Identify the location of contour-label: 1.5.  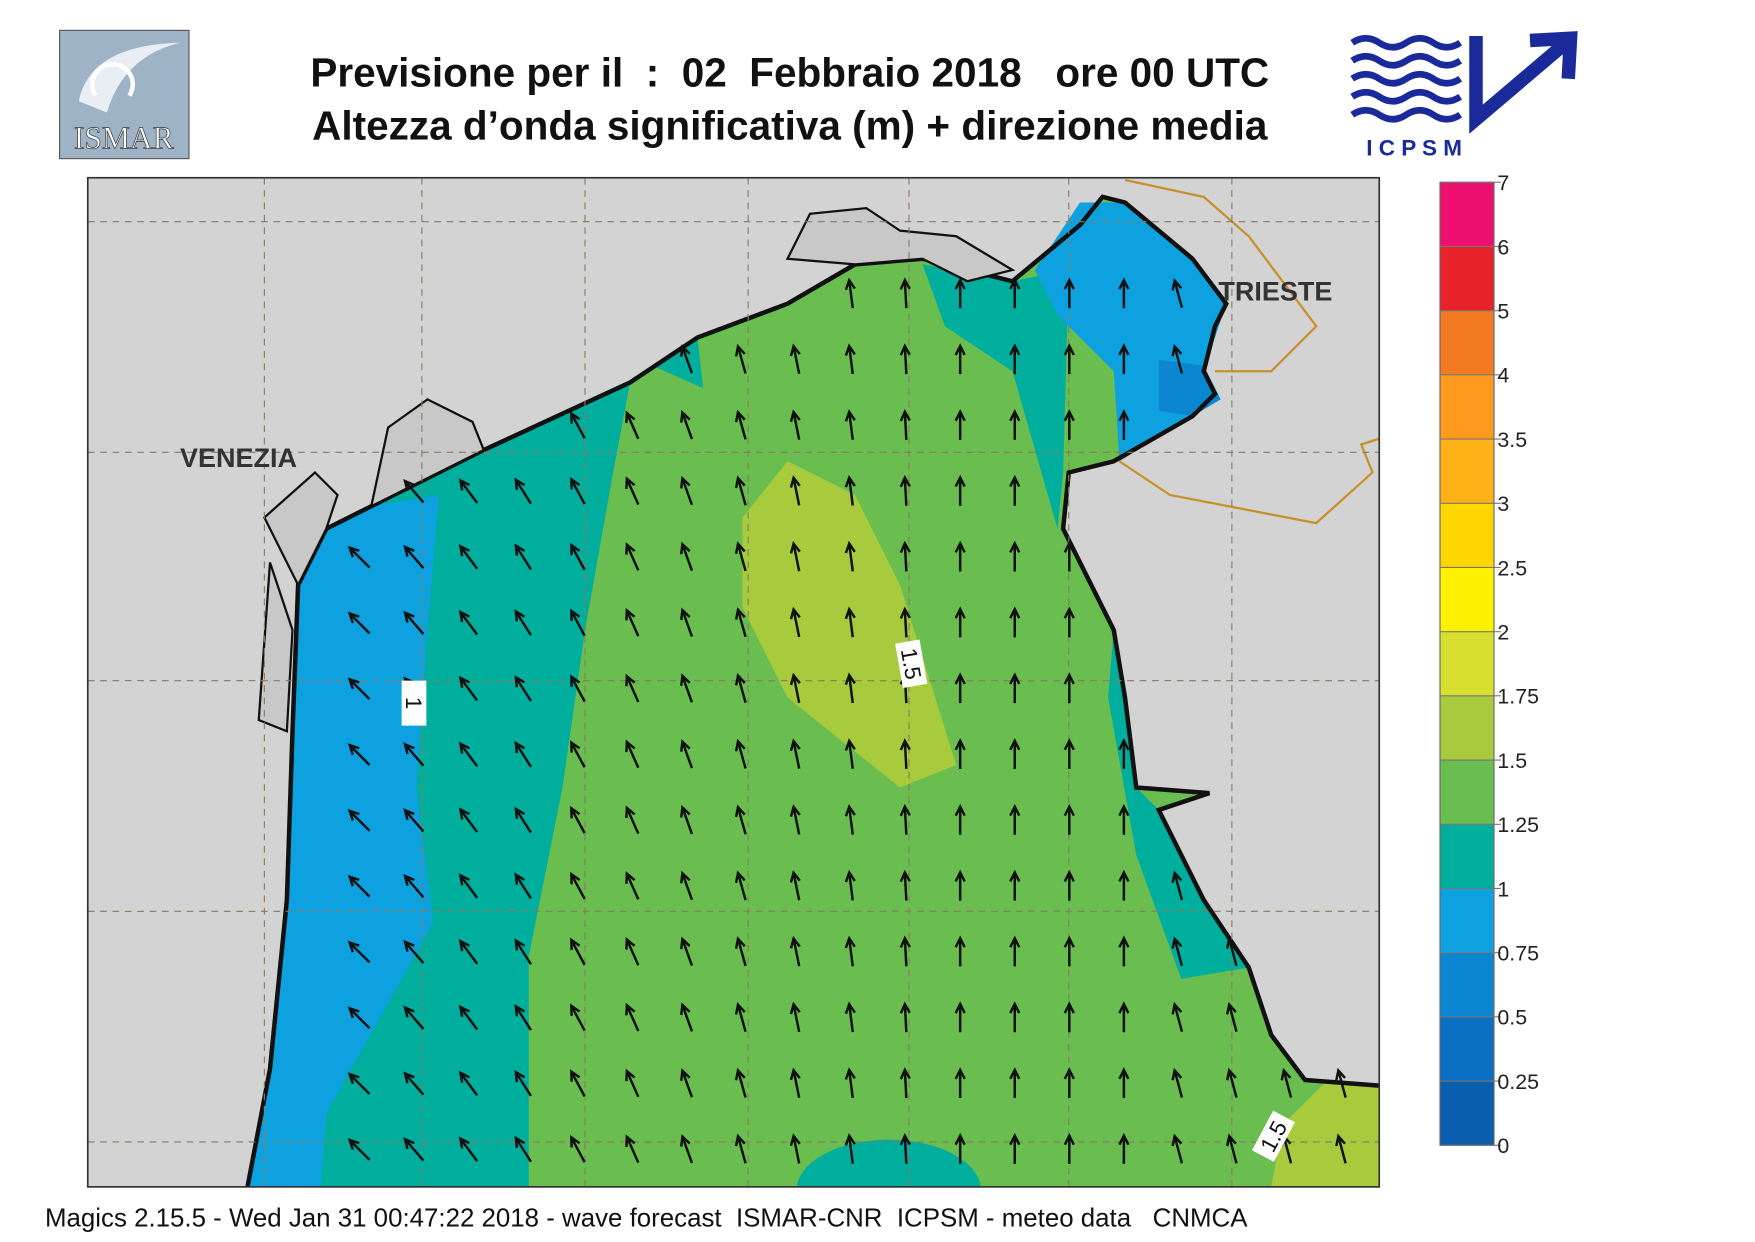
(911, 664).